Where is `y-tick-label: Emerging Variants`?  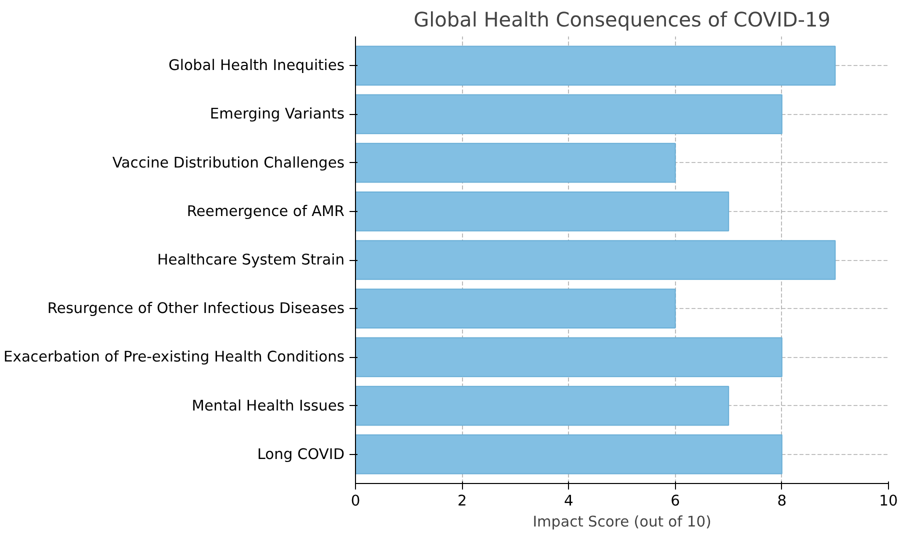
y-tick-label: Emerging Variants is located at coordinates (277, 114).